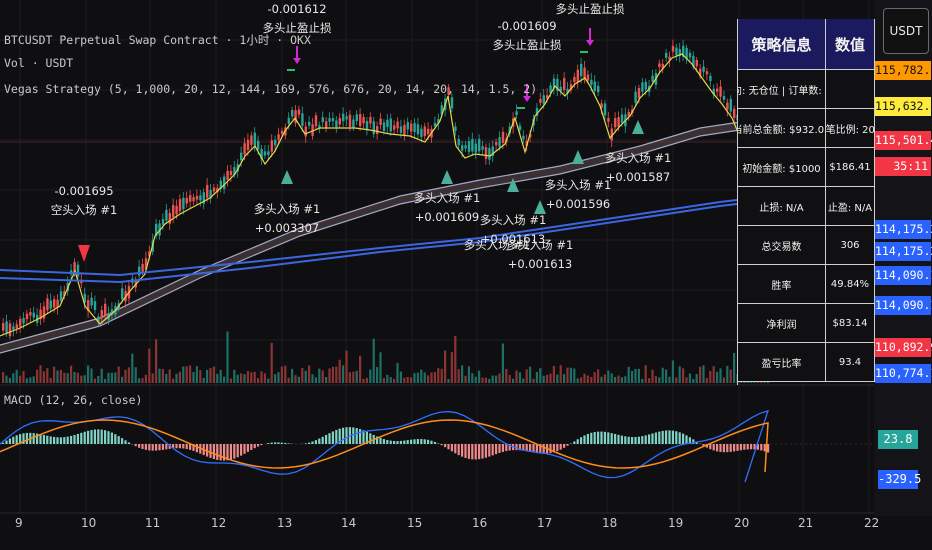 The height and width of the screenshot is (550, 932). What do you see at coordinates (850, 89) in the screenshot?
I see `table-cell` at bounding box center [850, 89].